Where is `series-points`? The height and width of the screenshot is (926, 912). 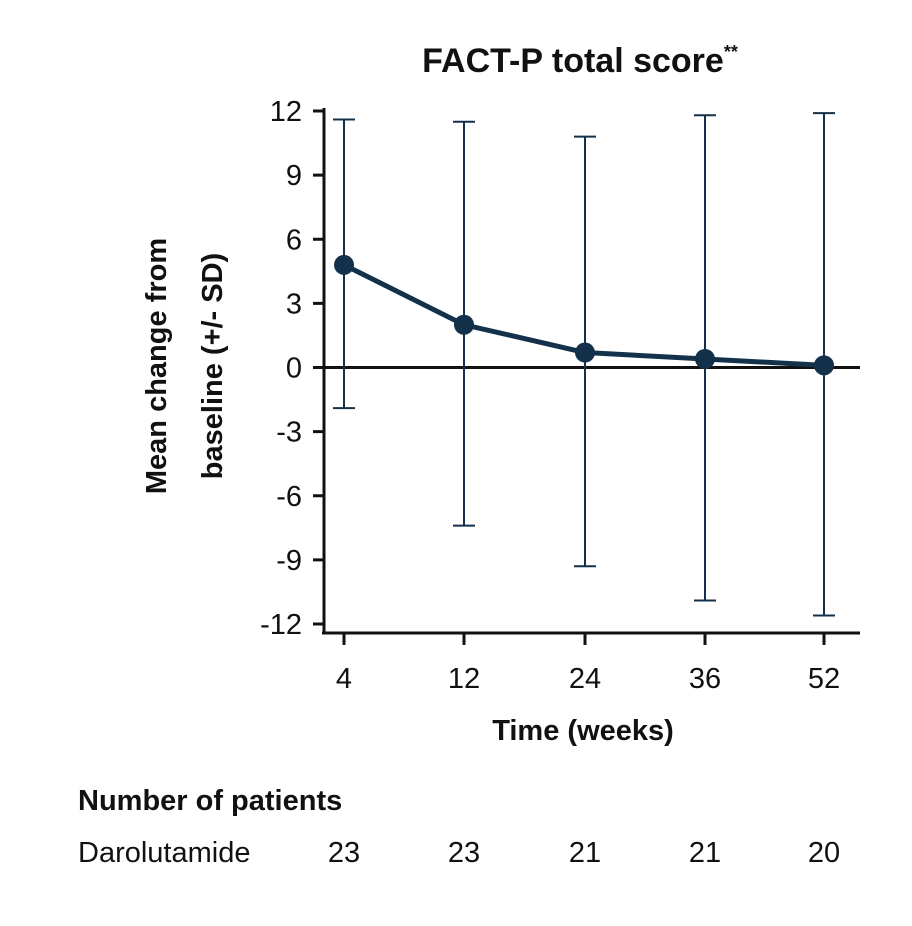
series-points is located at coordinates (584, 315).